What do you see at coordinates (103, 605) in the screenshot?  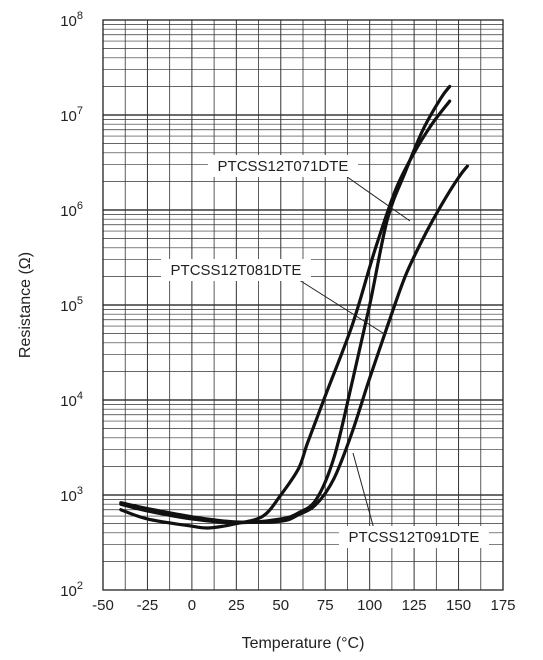 I see `x-tick-label: -50` at bounding box center [103, 605].